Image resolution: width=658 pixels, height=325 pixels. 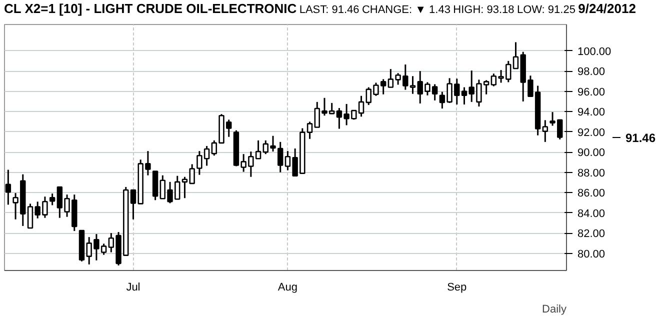 I want to click on y-tick-label: 90.00, so click(x=592, y=153).